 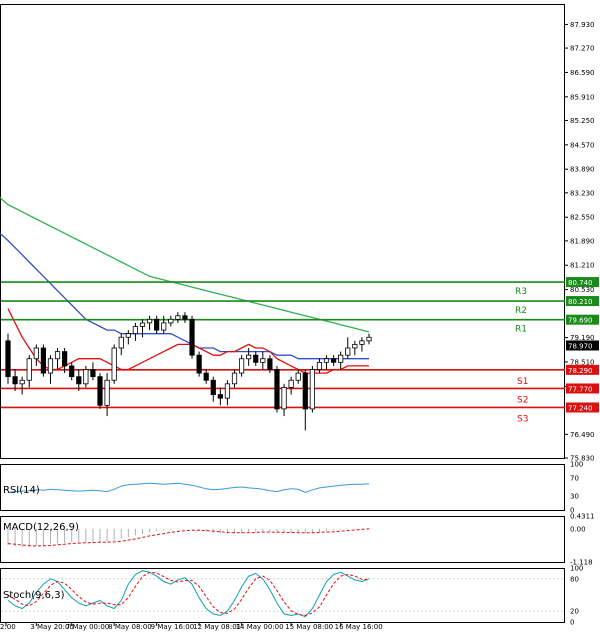 What do you see at coordinates (188, 537) in the screenshot?
I see `macd-signal-line` at bounding box center [188, 537].